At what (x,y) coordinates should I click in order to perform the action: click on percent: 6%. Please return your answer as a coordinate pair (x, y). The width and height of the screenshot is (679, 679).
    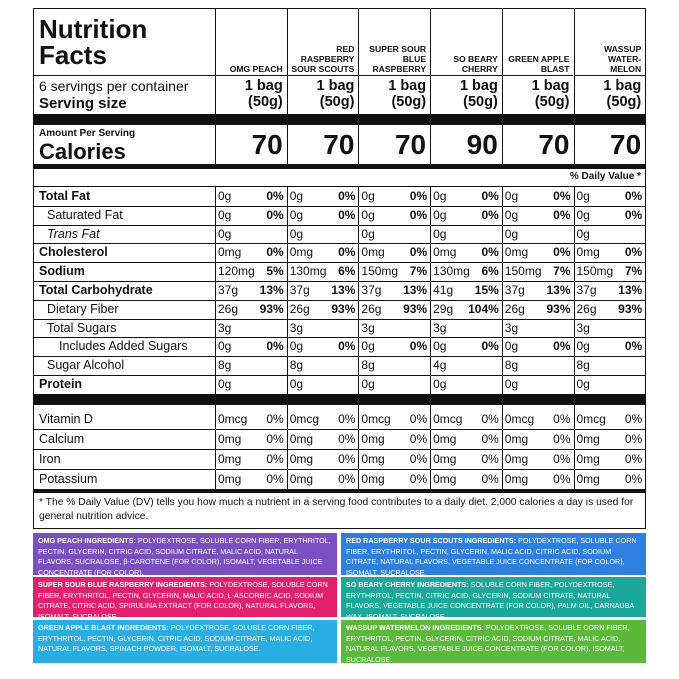
    Looking at the image, I should click on (347, 271).